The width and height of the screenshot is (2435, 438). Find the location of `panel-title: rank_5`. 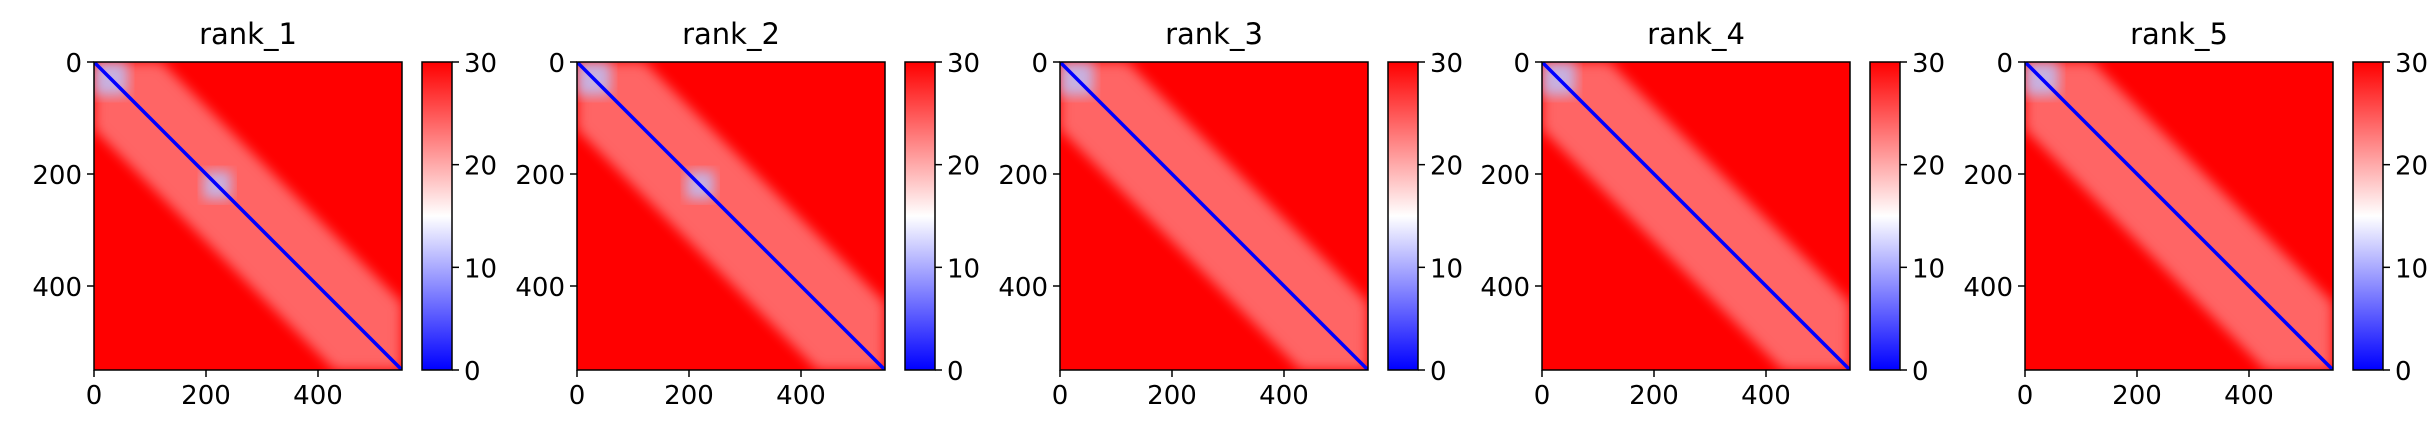

panel-title: rank_5 is located at coordinates (2179, 34).